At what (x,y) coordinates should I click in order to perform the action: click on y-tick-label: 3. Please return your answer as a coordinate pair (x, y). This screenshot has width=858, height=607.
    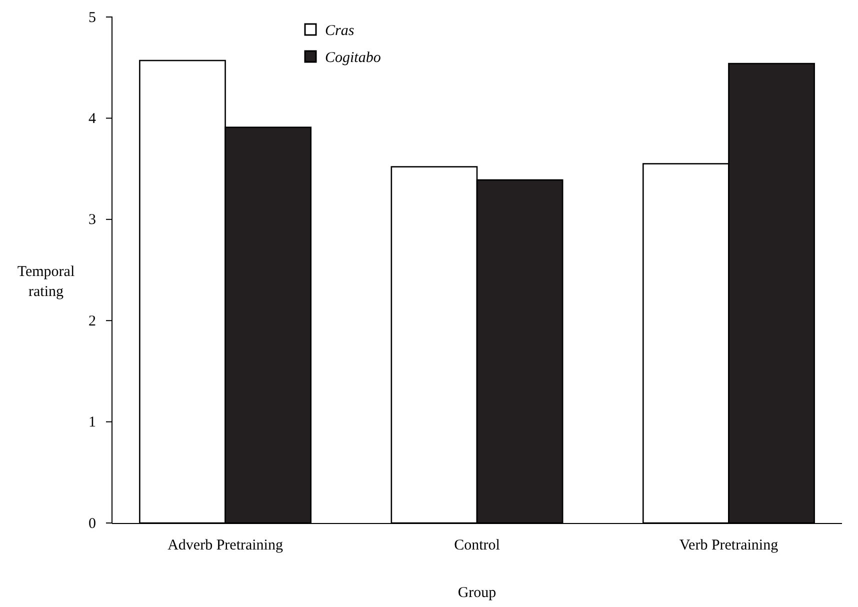
    Looking at the image, I should click on (92, 220).